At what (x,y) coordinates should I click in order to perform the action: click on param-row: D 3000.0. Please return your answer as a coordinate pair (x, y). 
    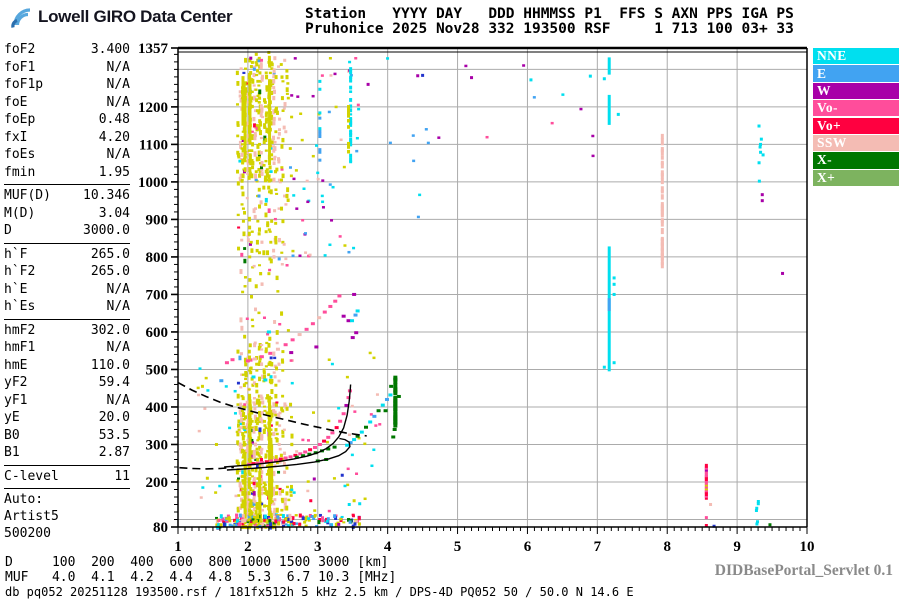
    Looking at the image, I should click on (67, 231).